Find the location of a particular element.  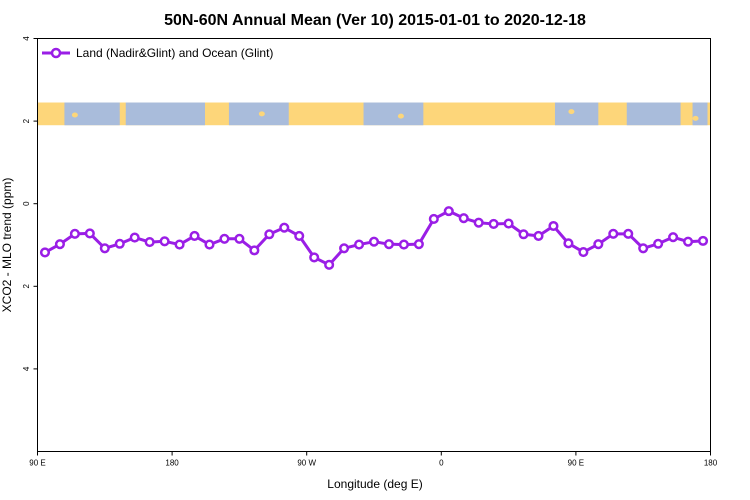

series-layer is located at coordinates (374, 238).